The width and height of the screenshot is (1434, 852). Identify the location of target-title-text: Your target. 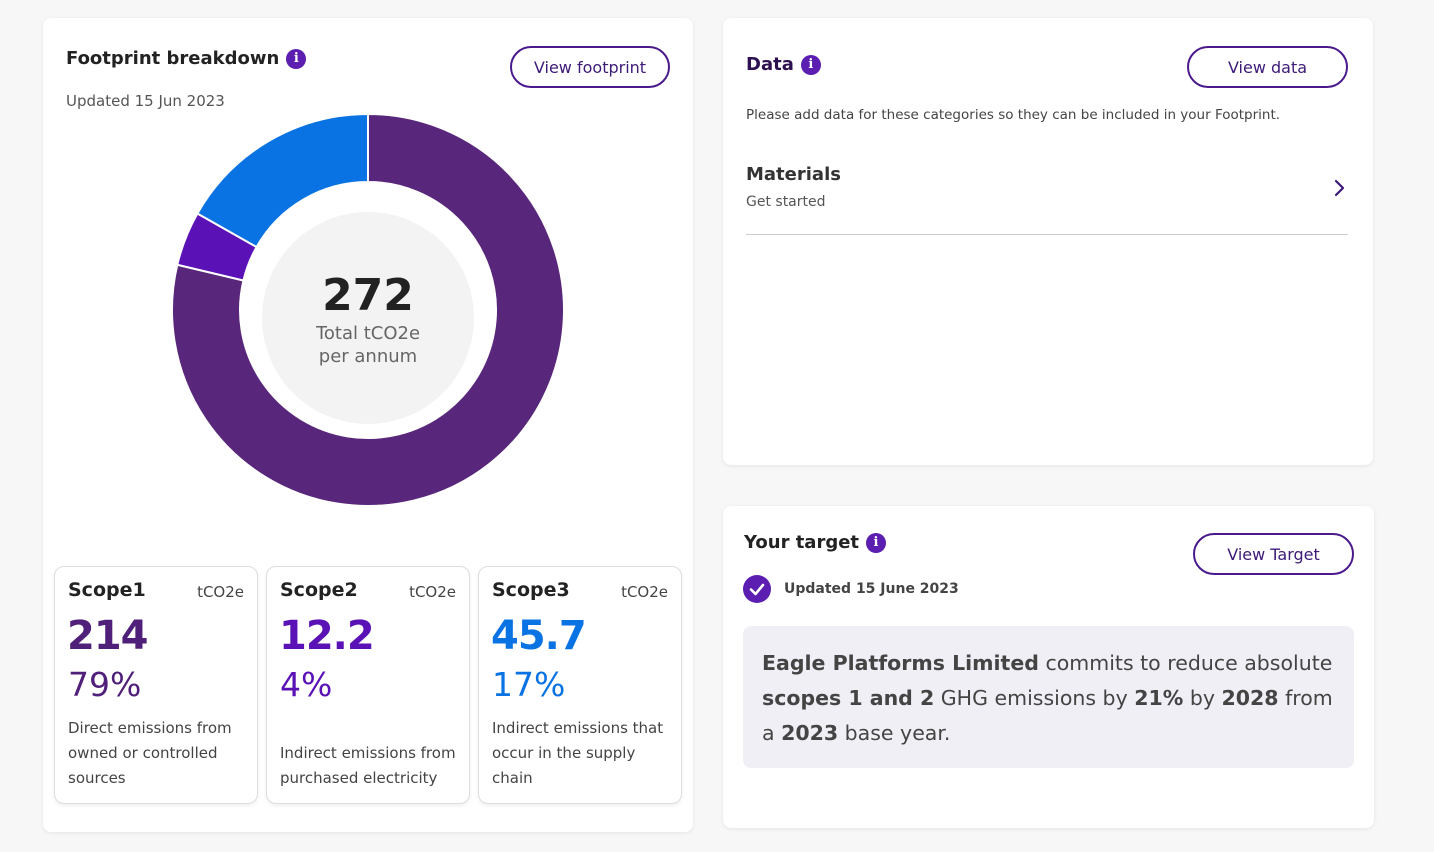
(802, 542).